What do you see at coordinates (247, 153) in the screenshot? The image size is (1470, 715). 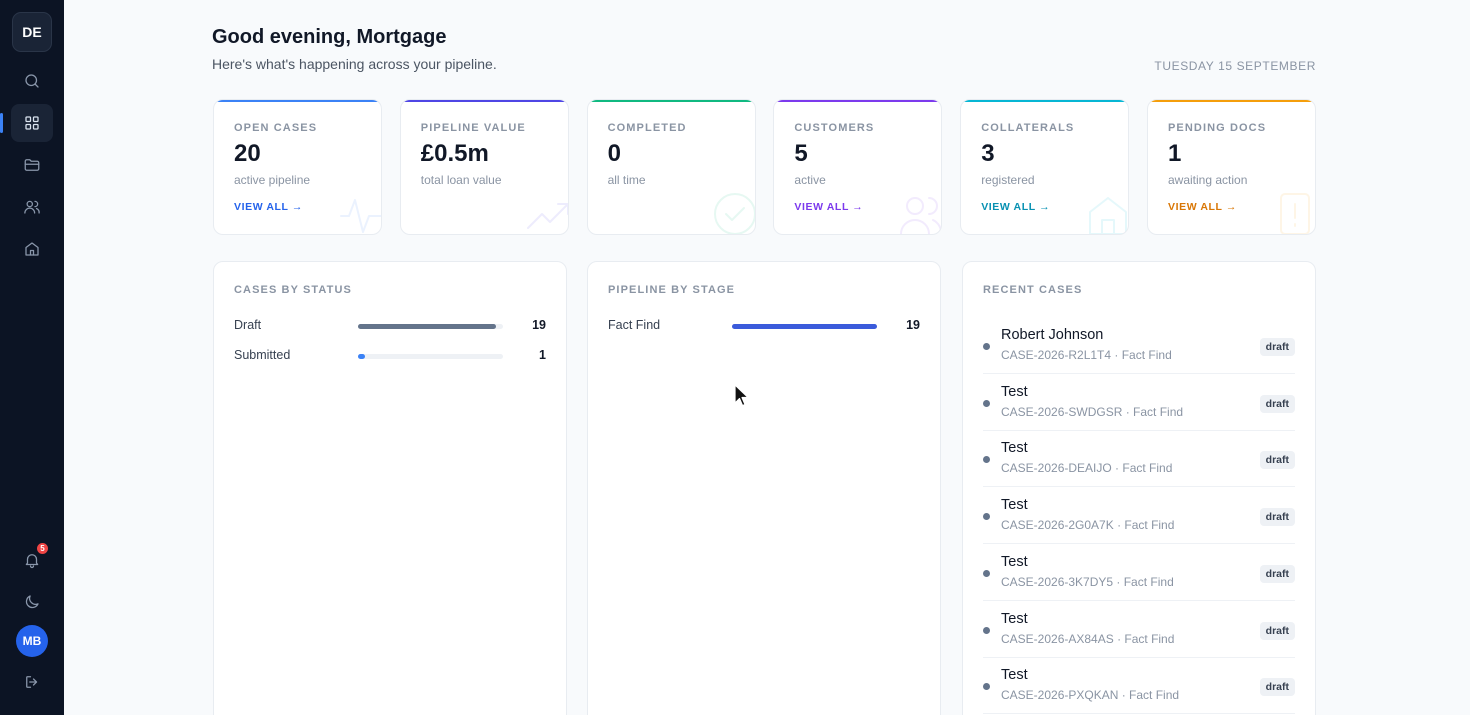 I see `stat-value: 20` at bounding box center [247, 153].